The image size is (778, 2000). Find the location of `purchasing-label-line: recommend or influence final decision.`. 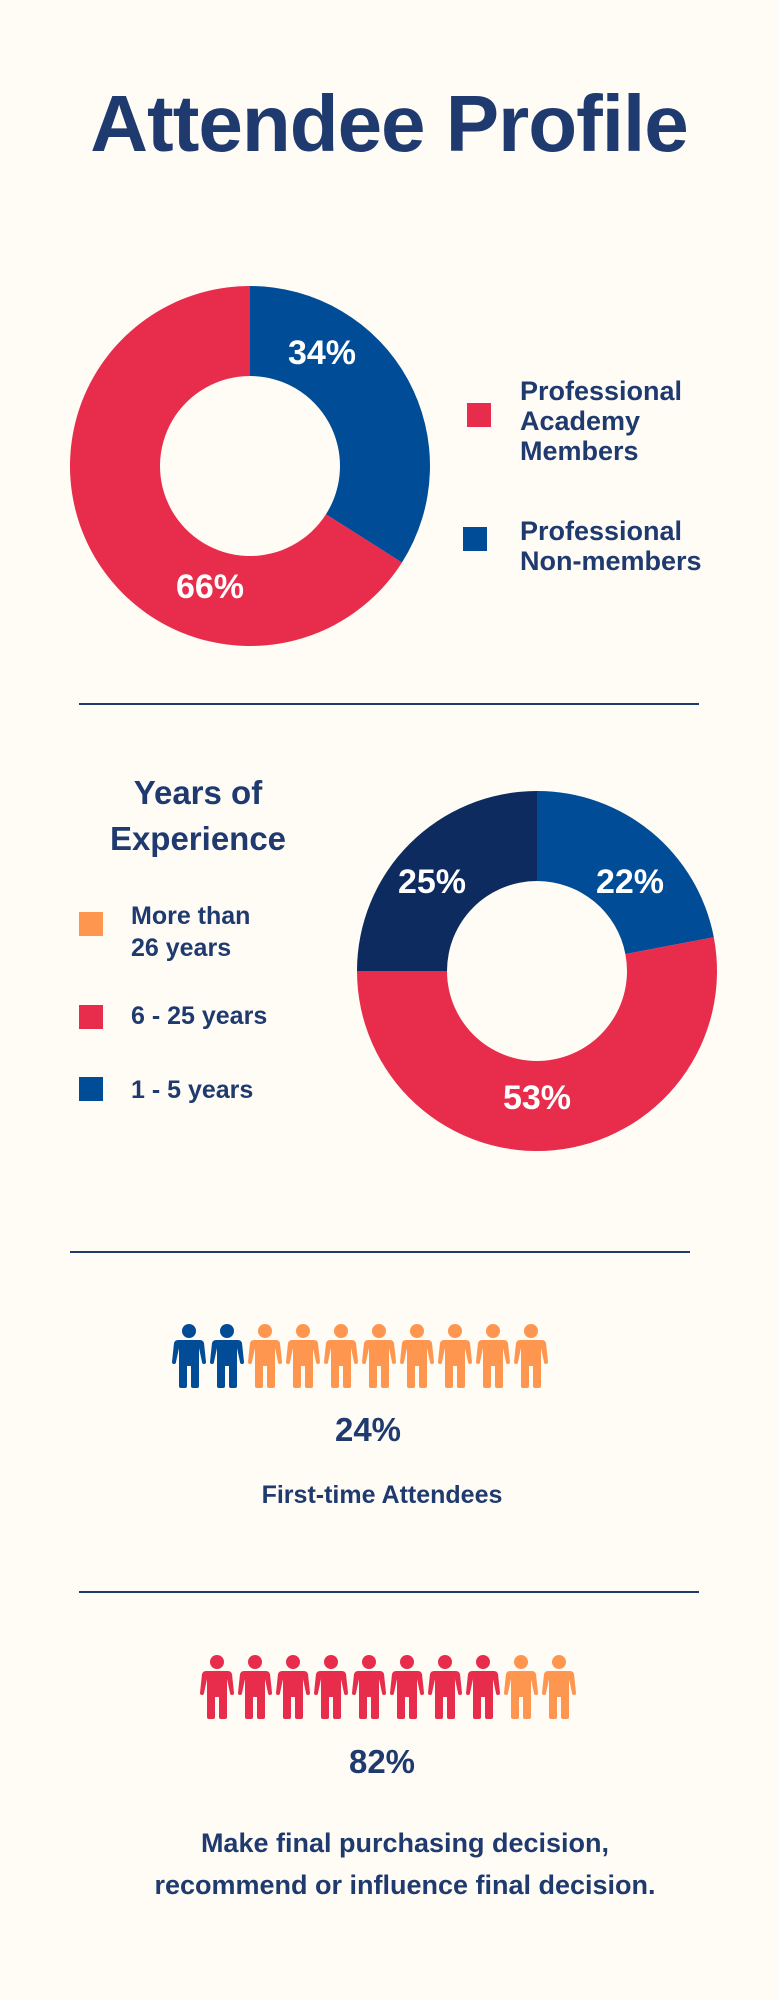

purchasing-label-line: recommend or influence final decision. is located at coordinates (405, 1885).